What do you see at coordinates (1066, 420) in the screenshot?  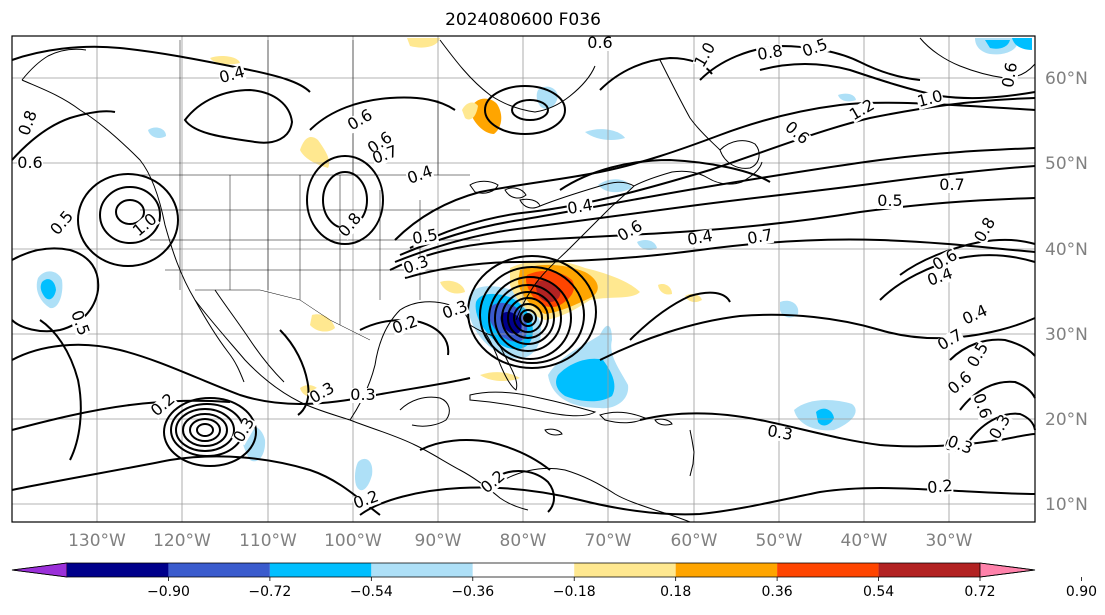 I see `lat-label-20n: 20°N` at bounding box center [1066, 420].